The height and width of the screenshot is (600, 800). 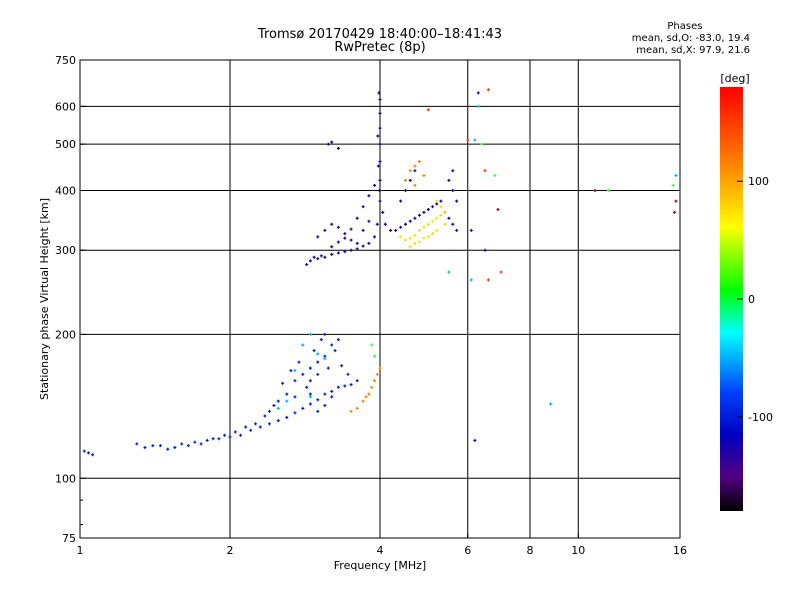 I want to click on x-tick-label: 16, so click(x=680, y=550).